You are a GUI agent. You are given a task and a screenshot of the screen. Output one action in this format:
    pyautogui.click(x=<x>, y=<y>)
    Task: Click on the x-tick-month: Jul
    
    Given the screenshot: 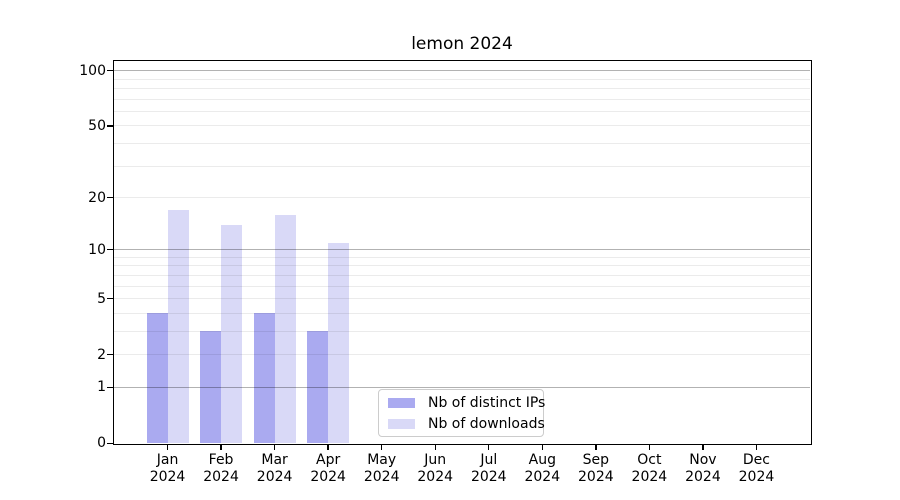 What is the action you would take?
    pyautogui.click(x=489, y=460)
    